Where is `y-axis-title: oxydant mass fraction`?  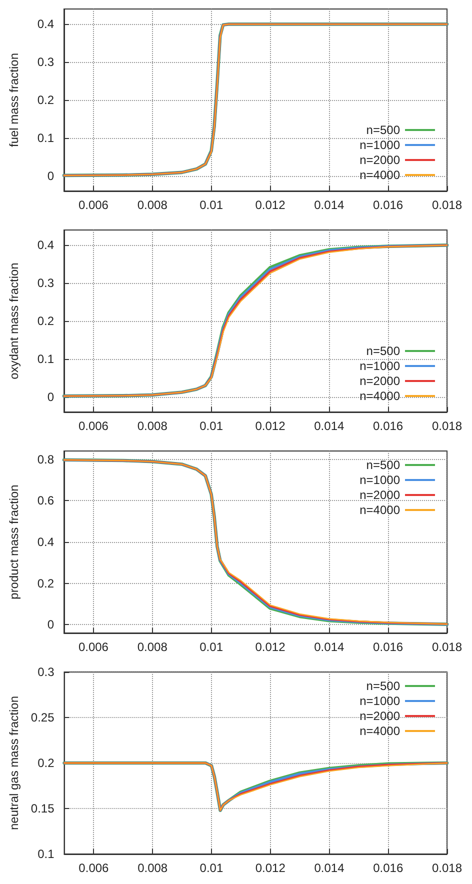 y-axis-title: oxydant mass fraction is located at coordinates (14, 321).